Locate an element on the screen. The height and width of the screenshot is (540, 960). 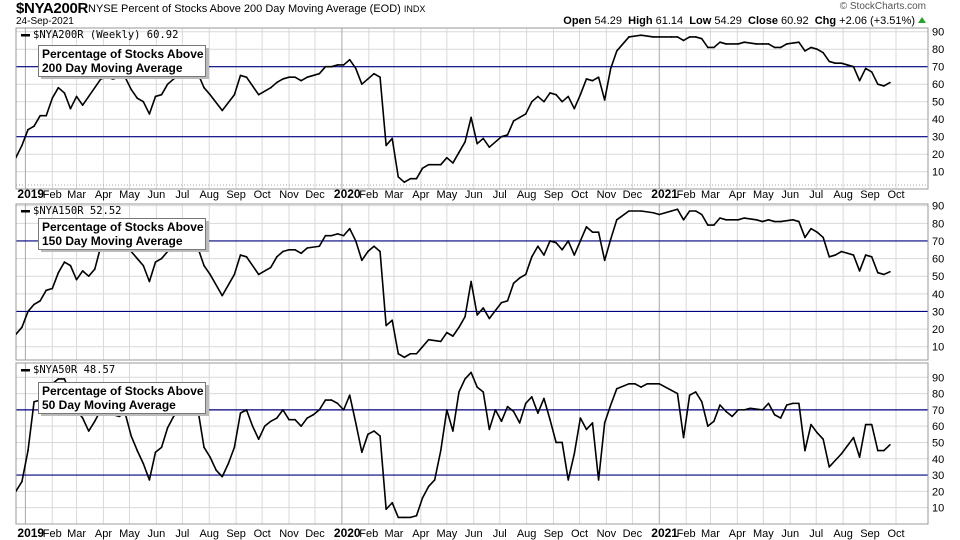
annotation-text: 50 Day Moving Average is located at coordinates (109, 405).